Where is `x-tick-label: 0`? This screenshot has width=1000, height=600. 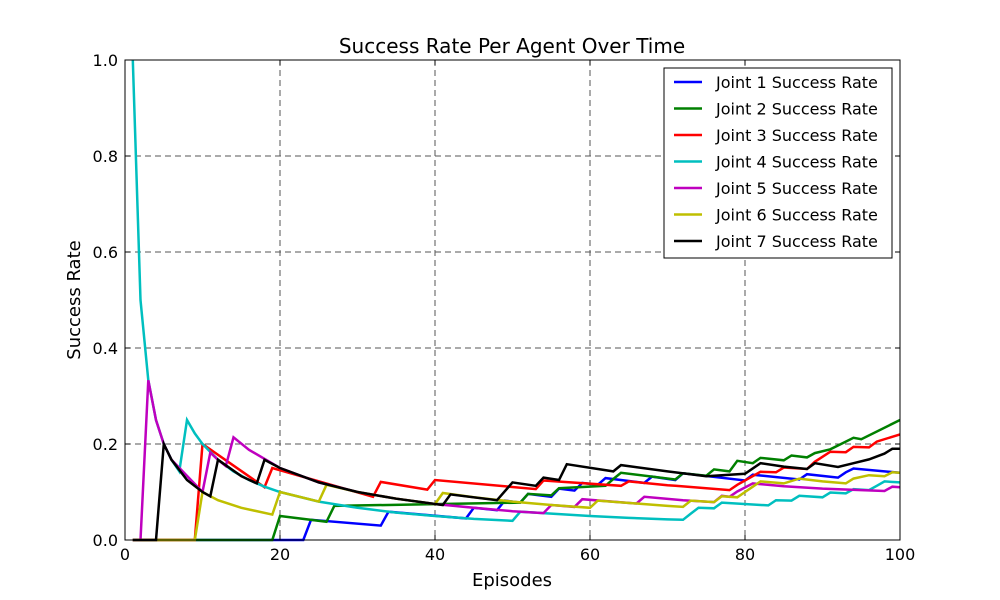 x-tick-label: 0 is located at coordinates (125, 554).